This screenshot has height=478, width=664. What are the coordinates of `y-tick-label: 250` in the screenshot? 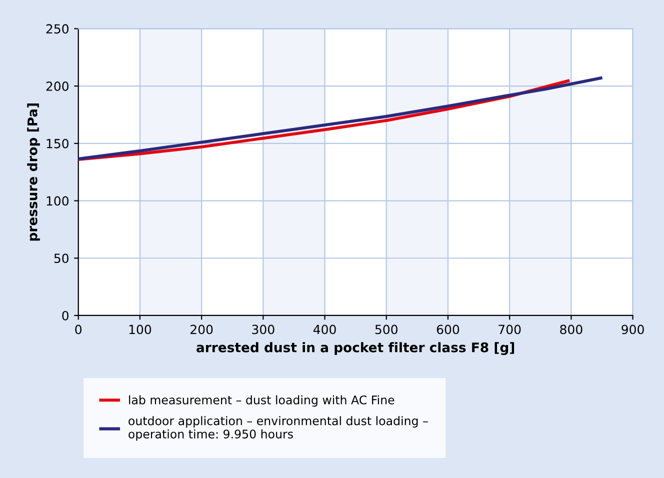 It's located at (57, 29).